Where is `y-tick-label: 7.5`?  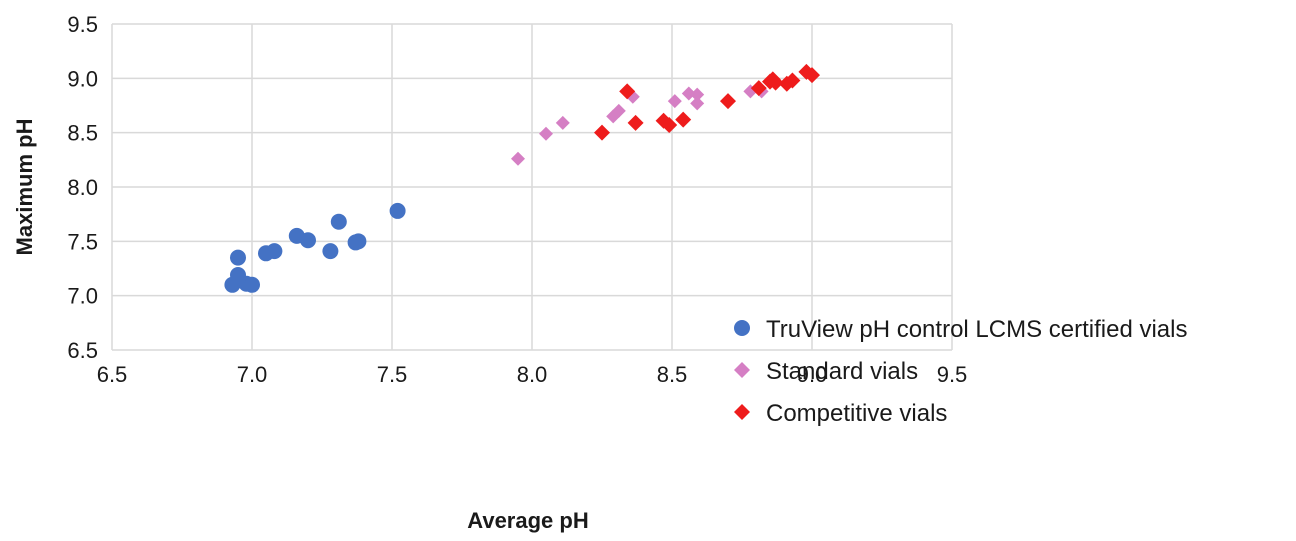
y-tick-label: 7.5 is located at coordinates (82, 241).